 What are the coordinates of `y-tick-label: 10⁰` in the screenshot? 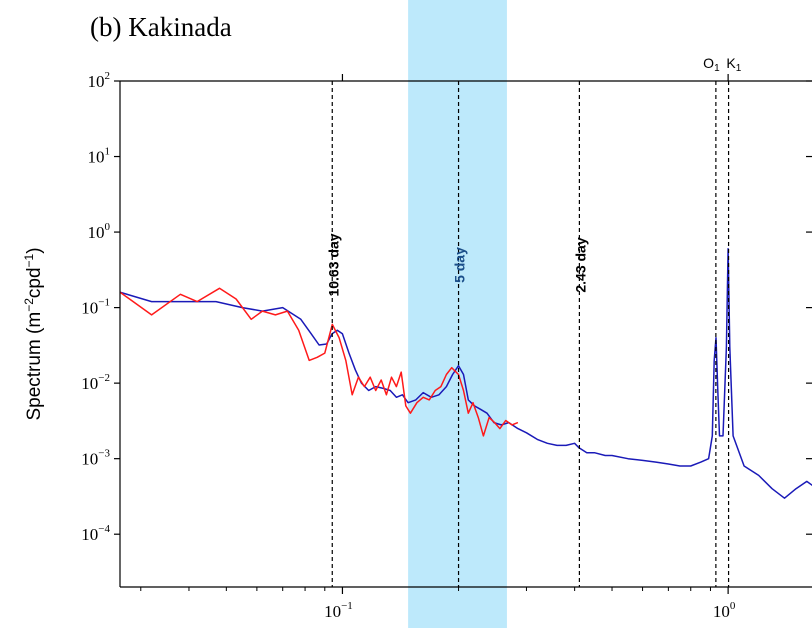 It's located at (99, 231).